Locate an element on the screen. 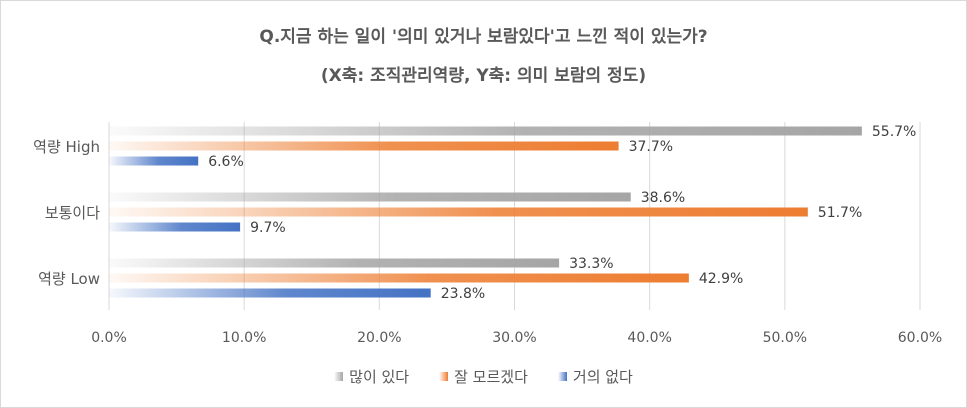 The height and width of the screenshot is (408, 967). data-label: 42.9% is located at coordinates (721, 279).